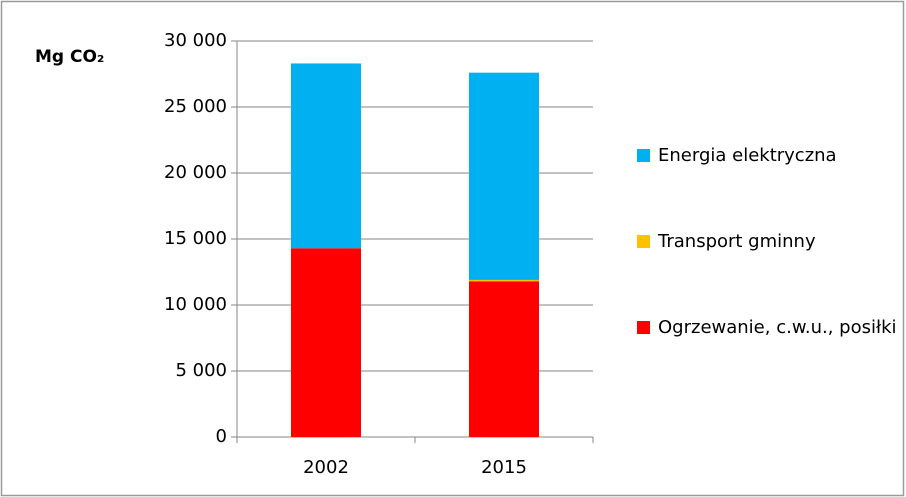 Image resolution: width=906 pixels, height=497 pixels. Describe the element at coordinates (195, 106) in the screenshot. I see `y-tick-label: 25 000` at that location.